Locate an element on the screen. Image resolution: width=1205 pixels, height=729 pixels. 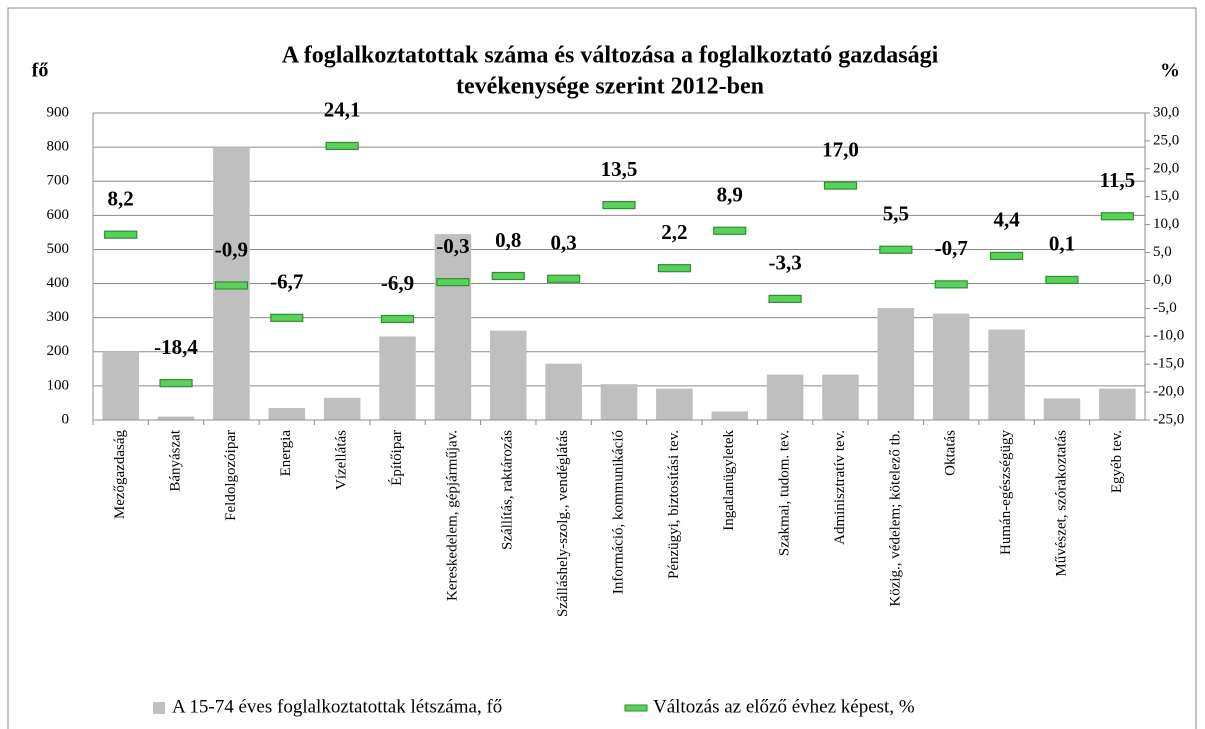
y-tick-label: 600 is located at coordinates (58, 215).